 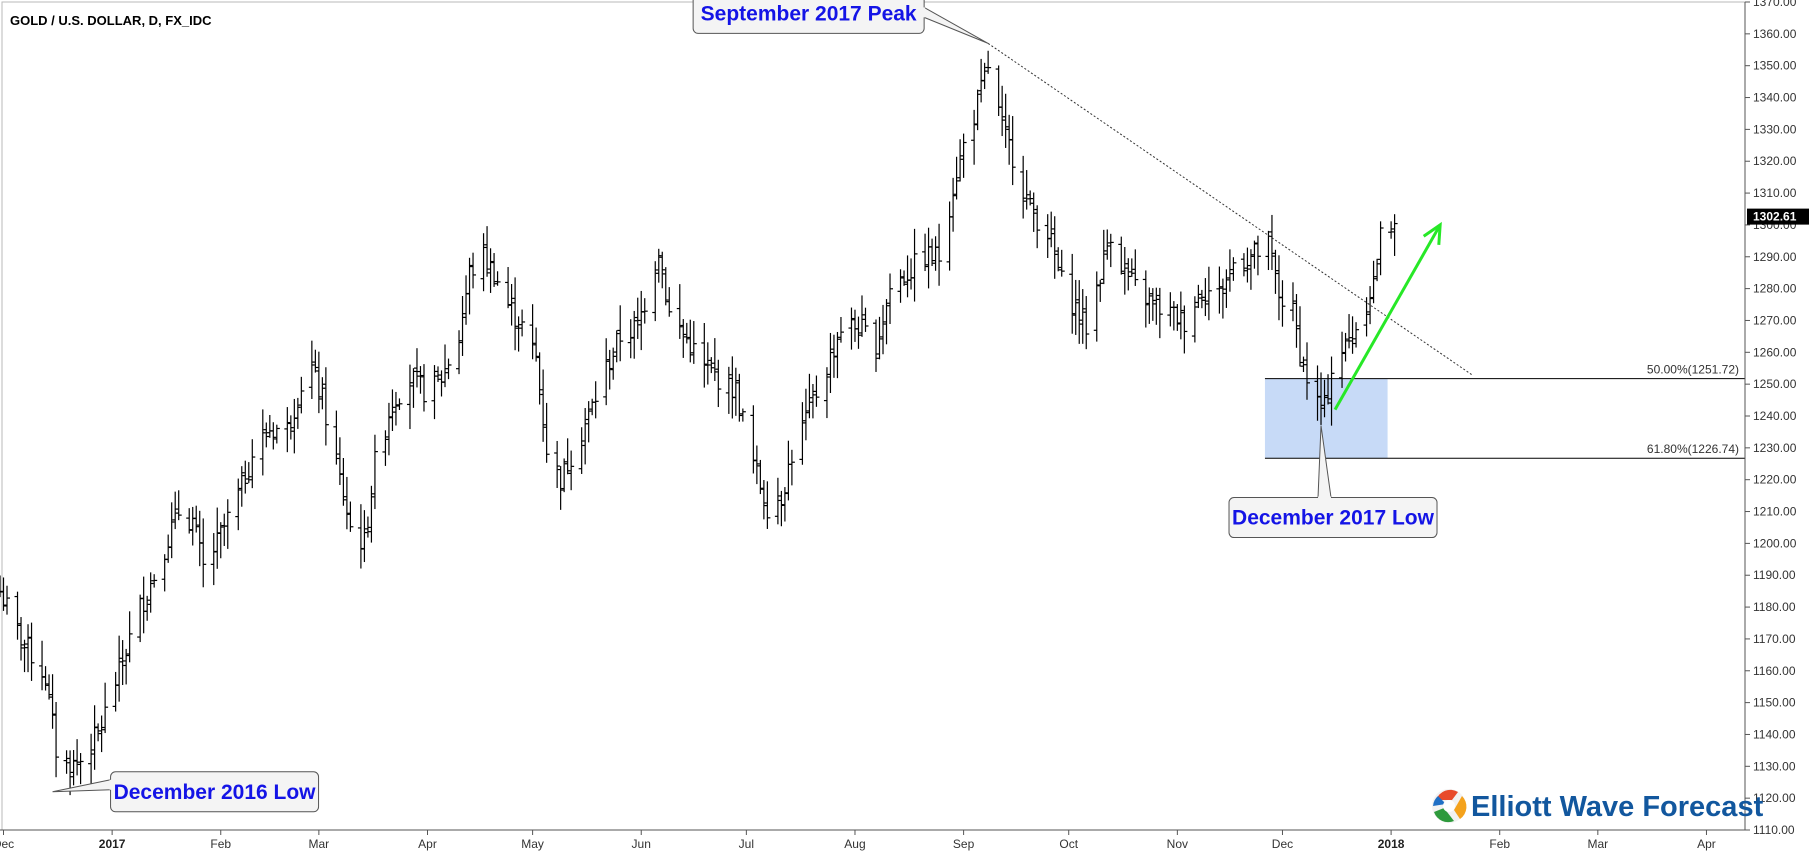 What do you see at coordinates (1775, 289) in the screenshot?
I see `y-tick-label: 1280.00` at bounding box center [1775, 289].